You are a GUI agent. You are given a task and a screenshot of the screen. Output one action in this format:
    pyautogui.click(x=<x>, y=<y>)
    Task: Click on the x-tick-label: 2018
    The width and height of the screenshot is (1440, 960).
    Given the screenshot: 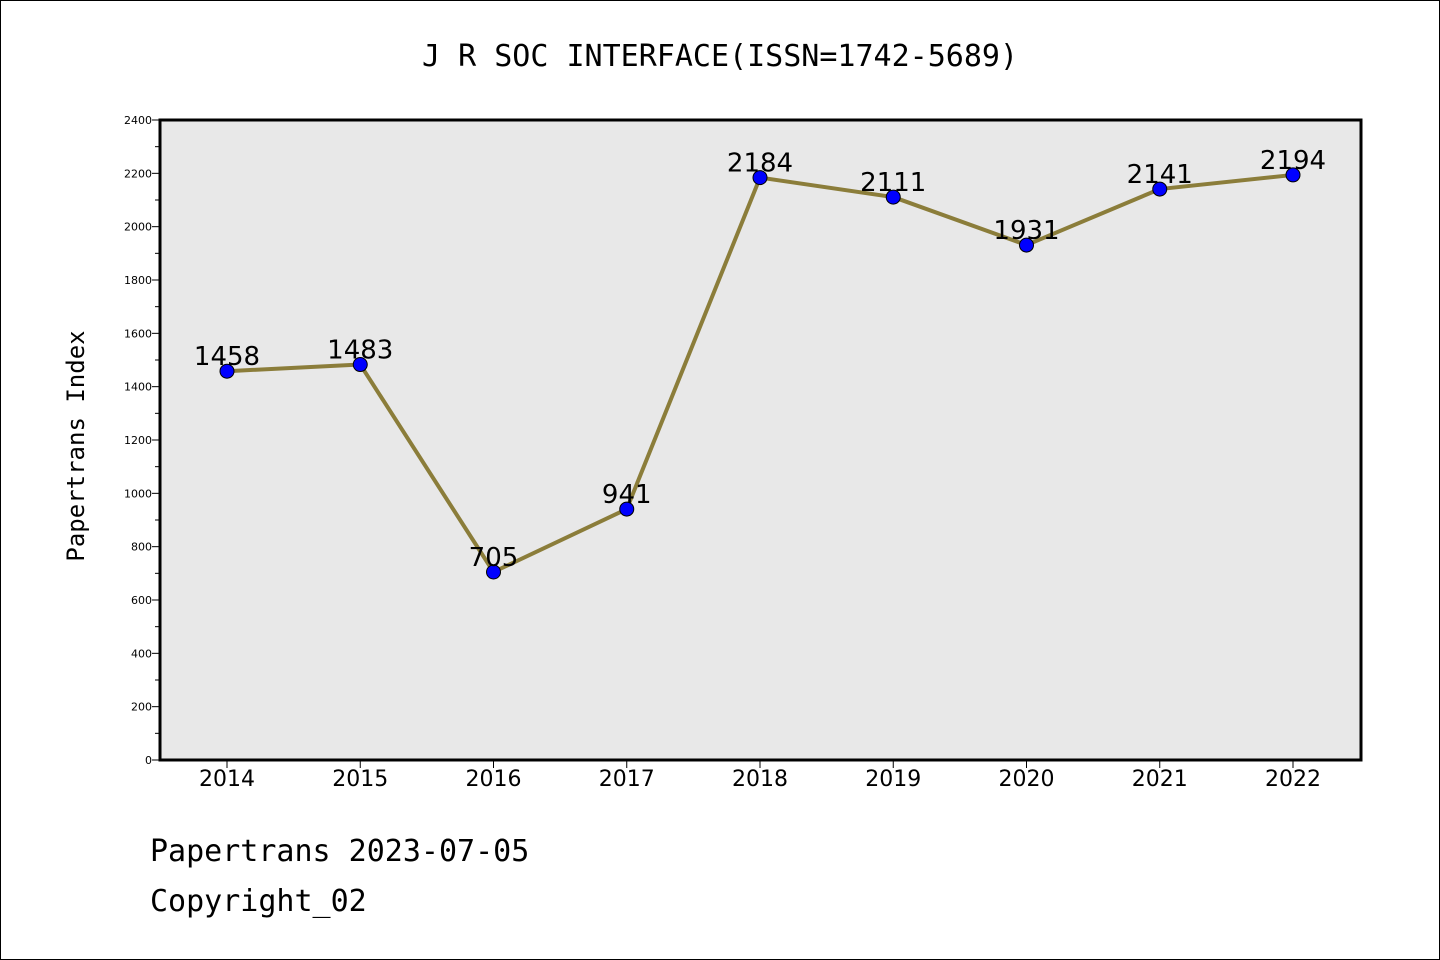 What is the action you would take?
    pyautogui.click(x=760, y=779)
    